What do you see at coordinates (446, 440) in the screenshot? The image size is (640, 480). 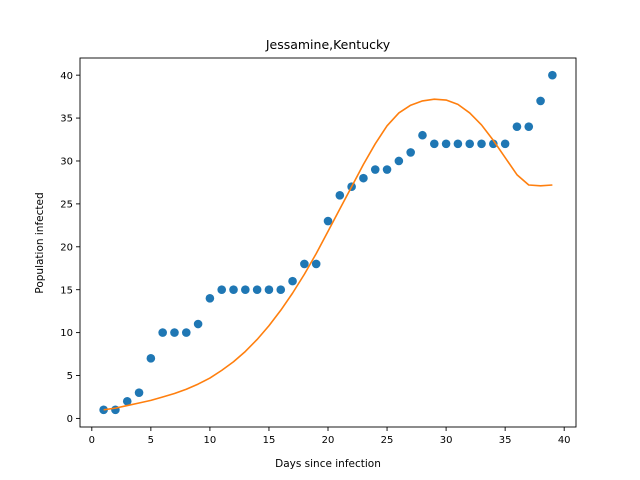 I see `x-tick-label: 30` at bounding box center [446, 440].